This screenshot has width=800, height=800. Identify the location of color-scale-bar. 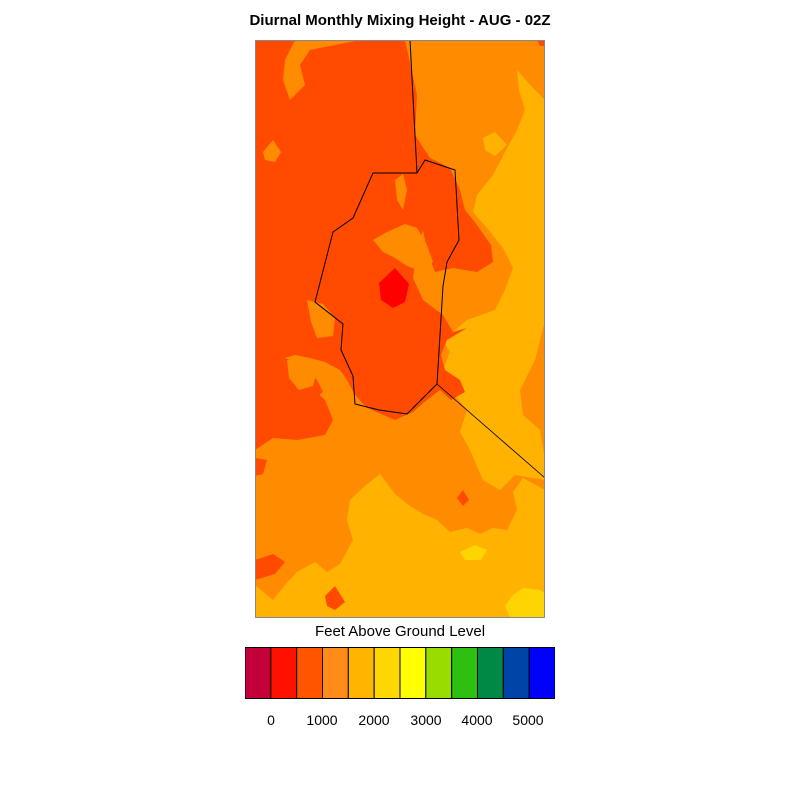
(400, 673).